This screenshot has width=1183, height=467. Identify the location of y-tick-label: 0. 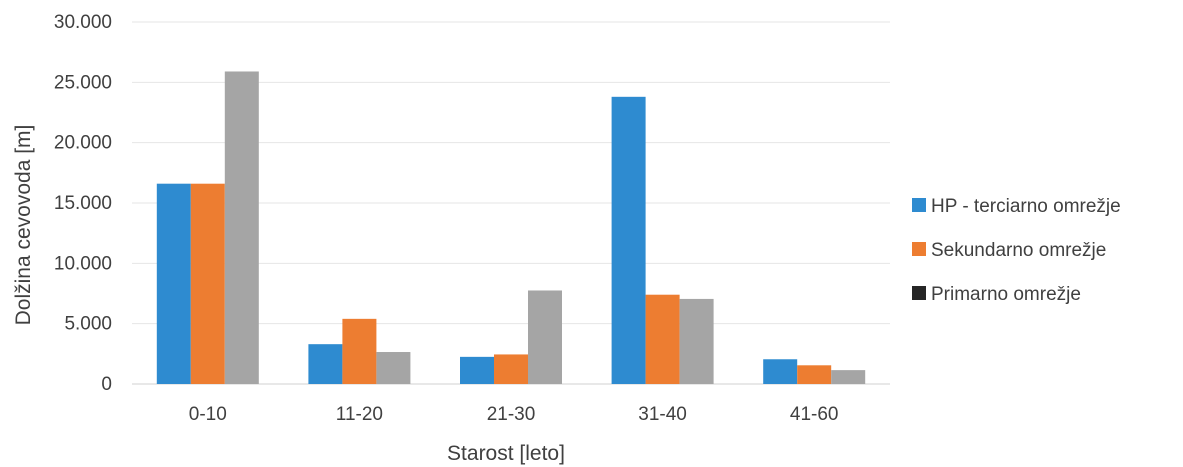
(106, 384).